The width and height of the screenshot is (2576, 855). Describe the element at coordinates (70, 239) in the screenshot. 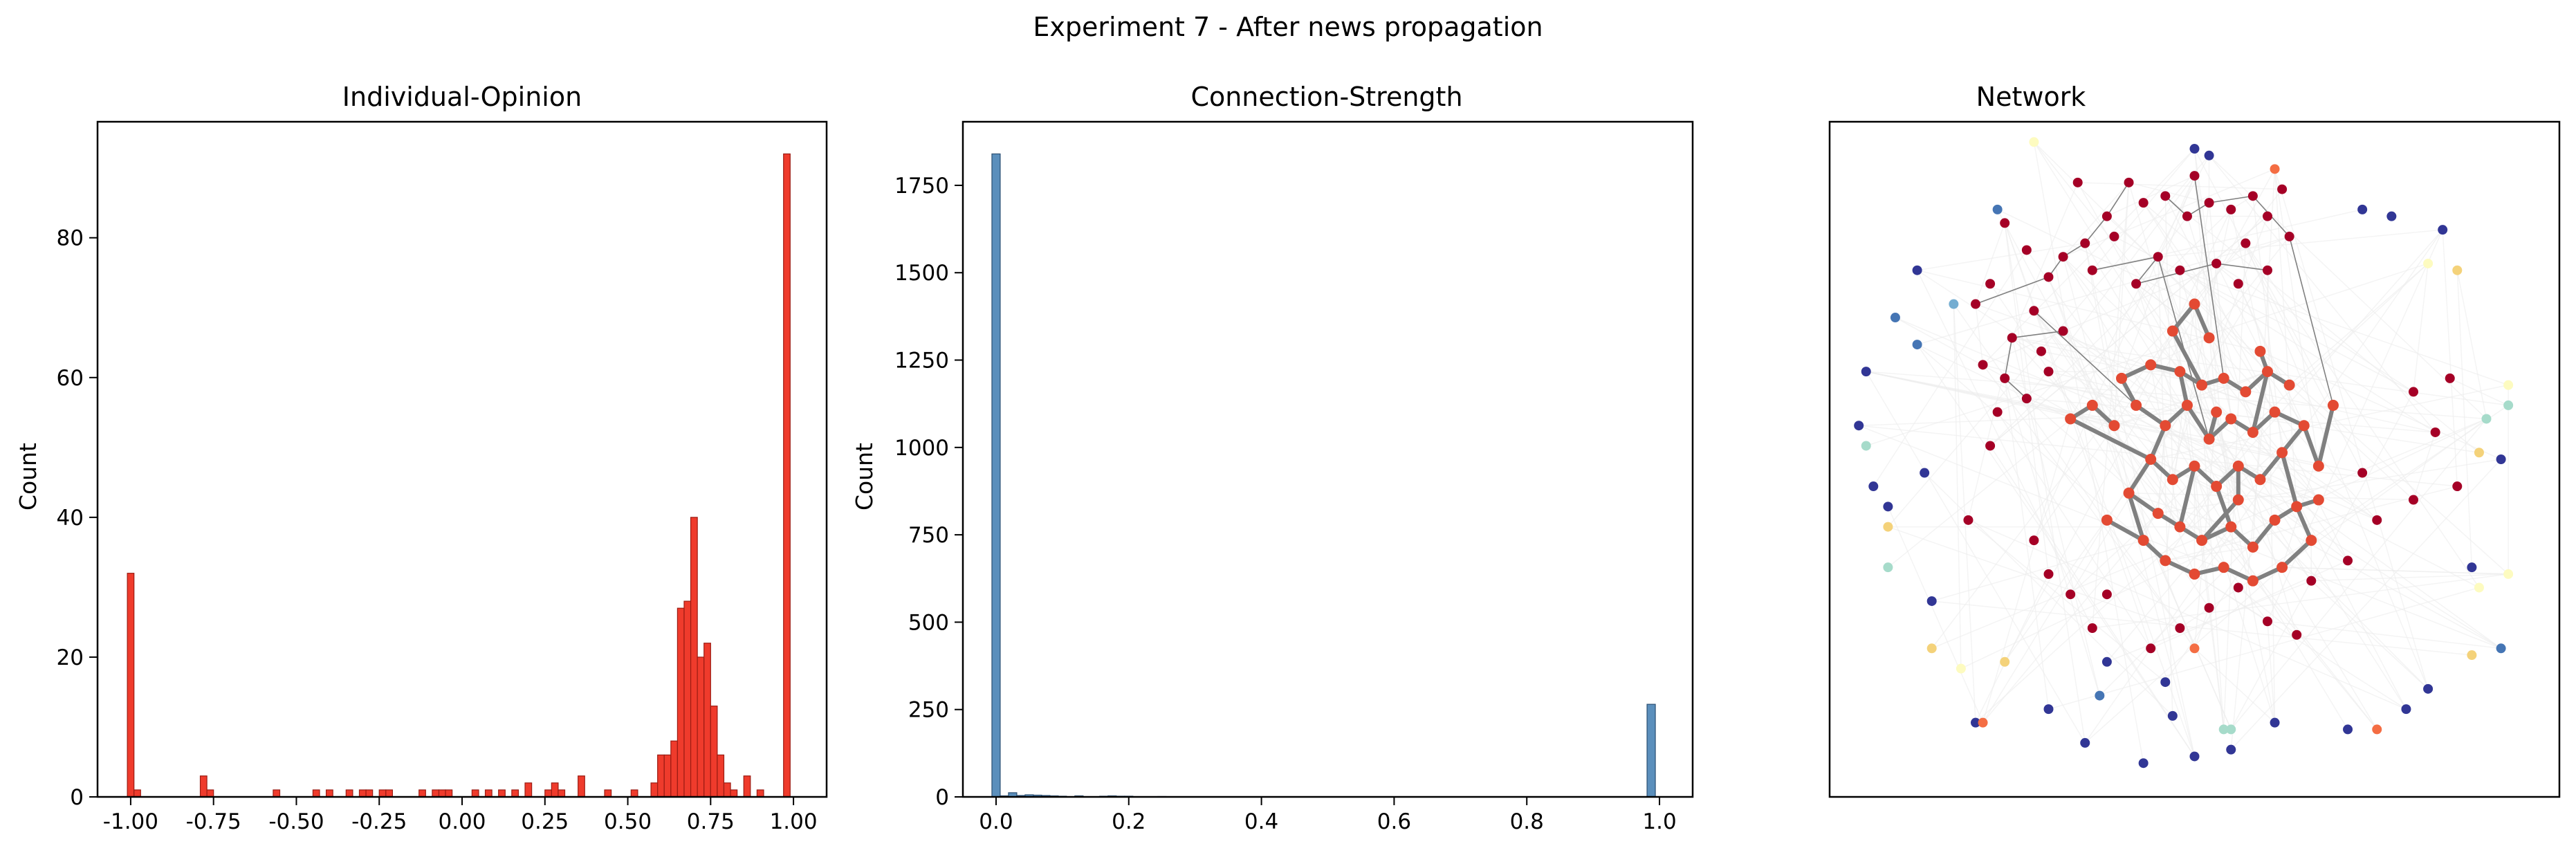

I see `opinion-histogram-ytick-label: 80` at that location.